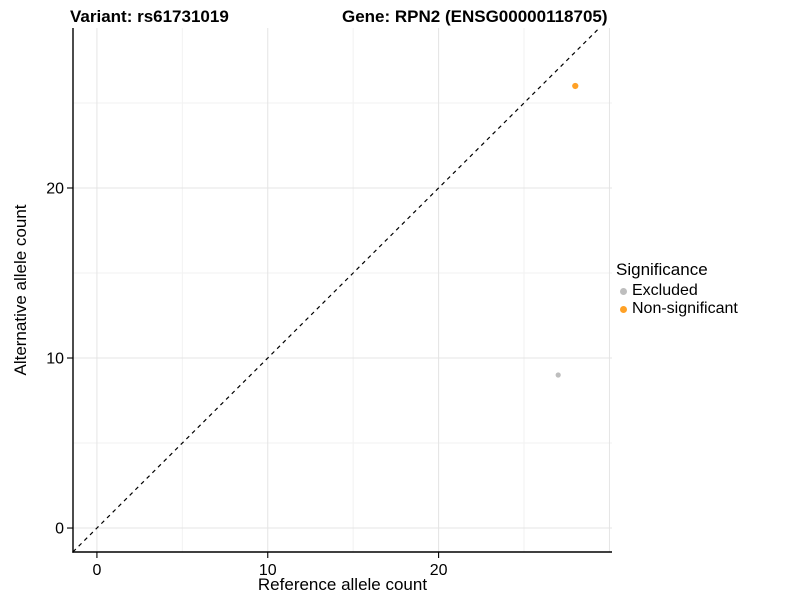 This screenshot has height=600, width=800. I want to click on legend-items: Excluded Non-significant, so click(677, 300).